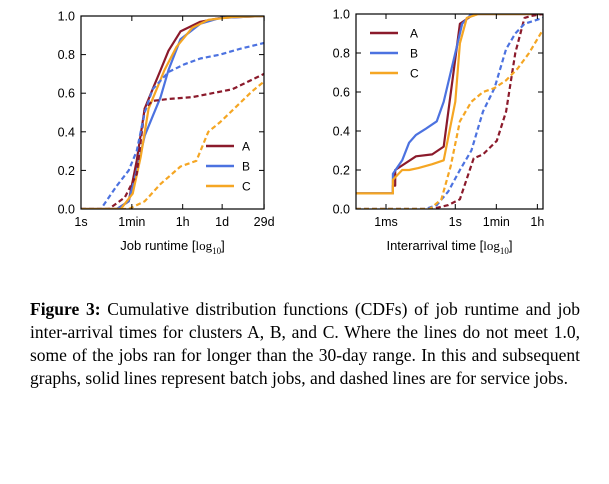  I want to click on series-line-c-solid, so click(449, 104).